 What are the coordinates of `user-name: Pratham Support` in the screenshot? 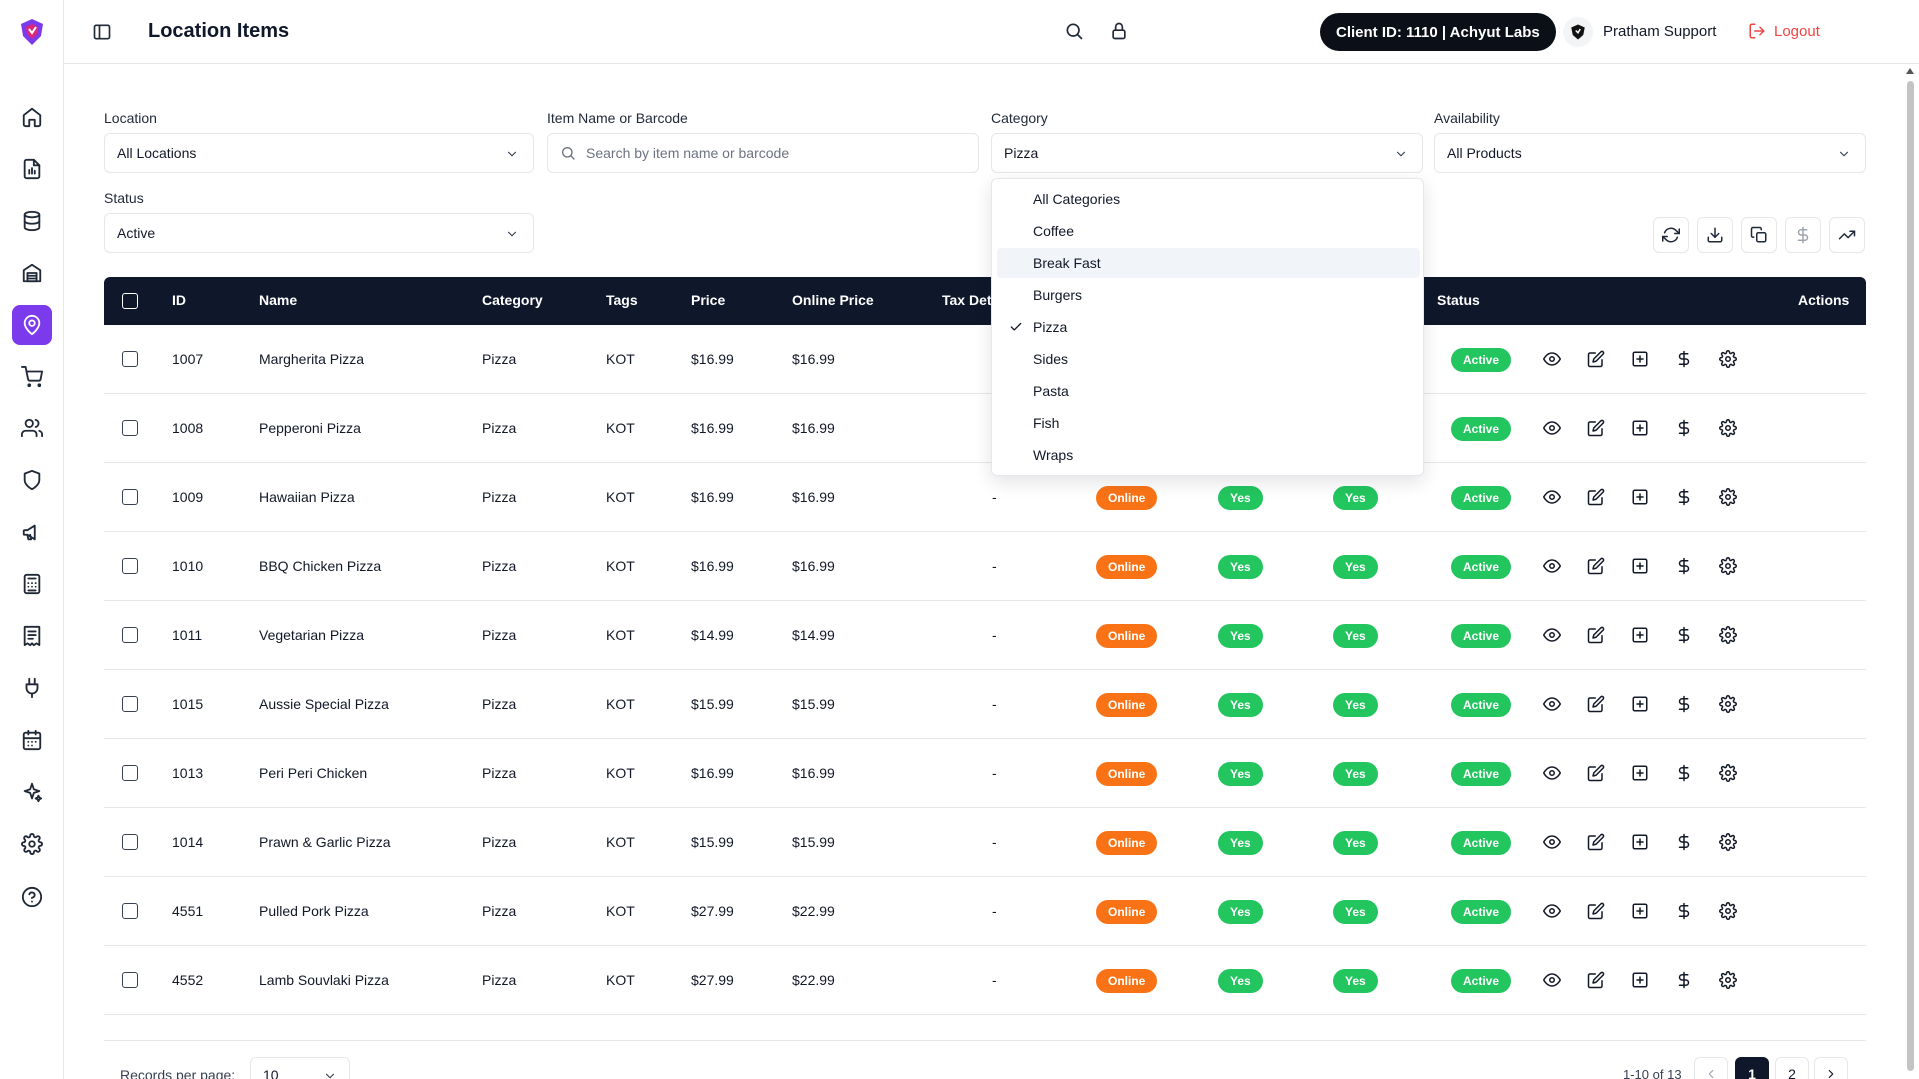 It's located at (1660, 31).